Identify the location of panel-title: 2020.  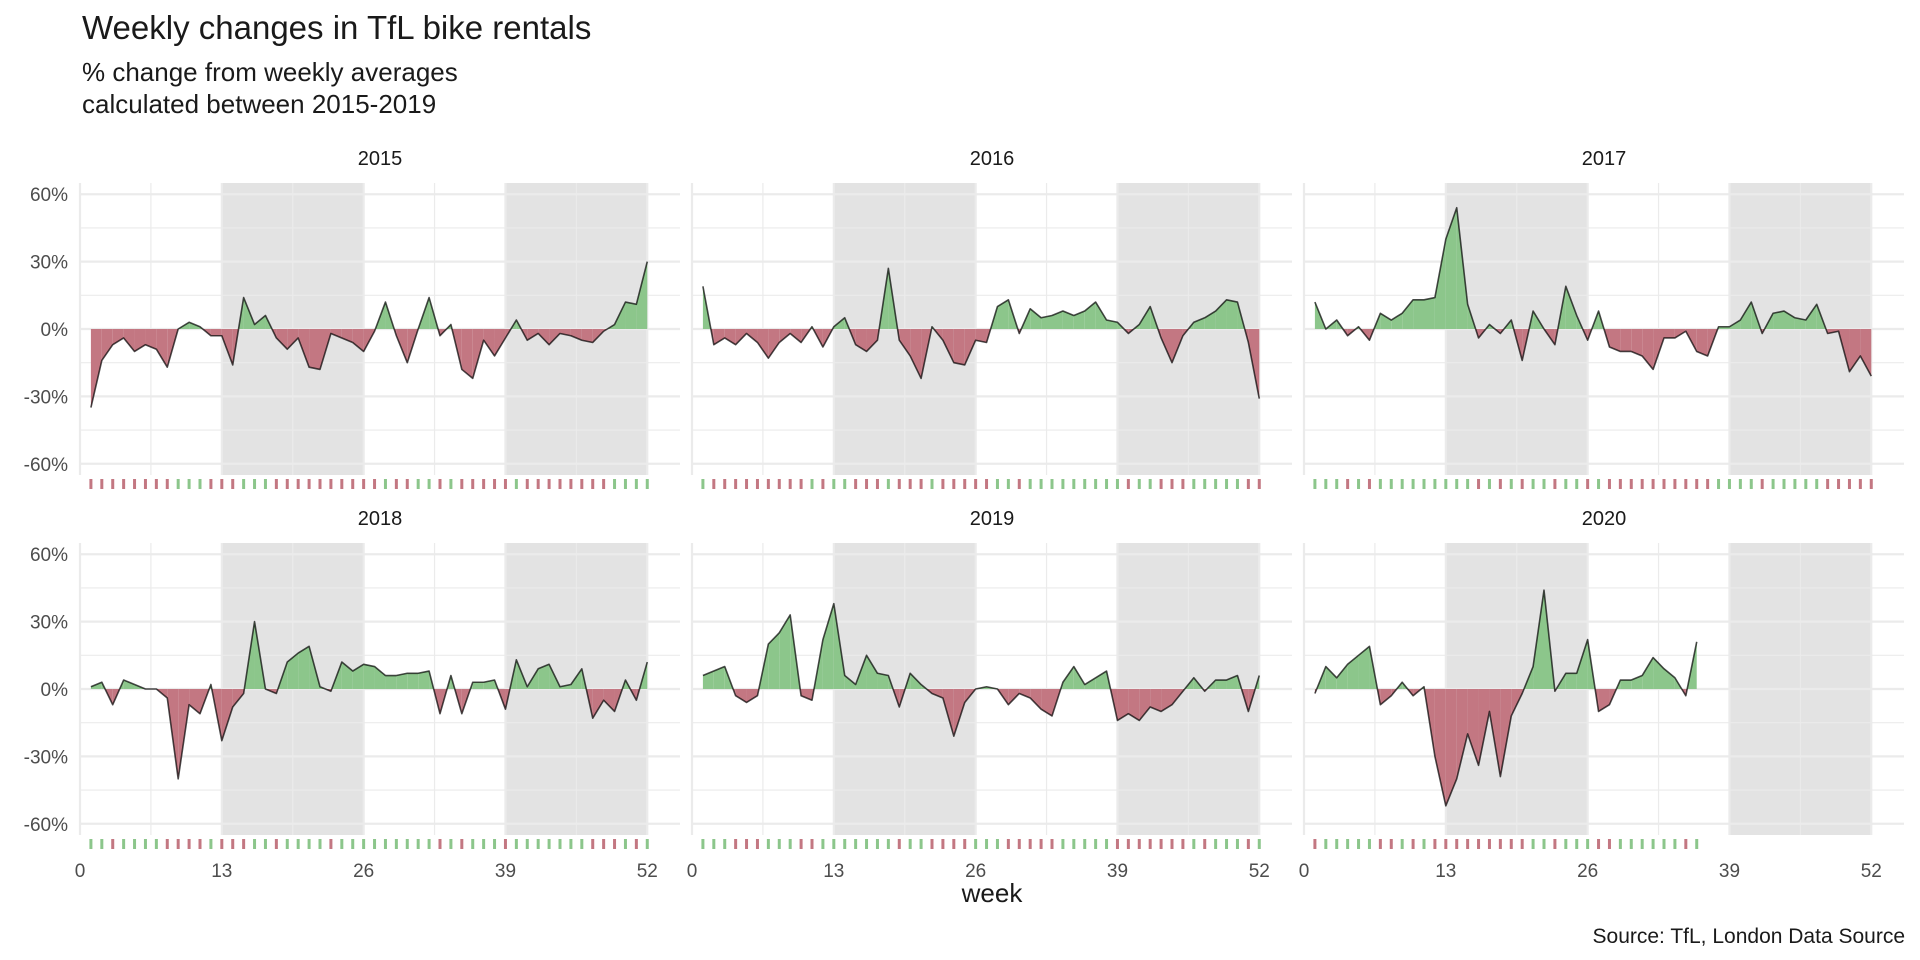
(1604, 519).